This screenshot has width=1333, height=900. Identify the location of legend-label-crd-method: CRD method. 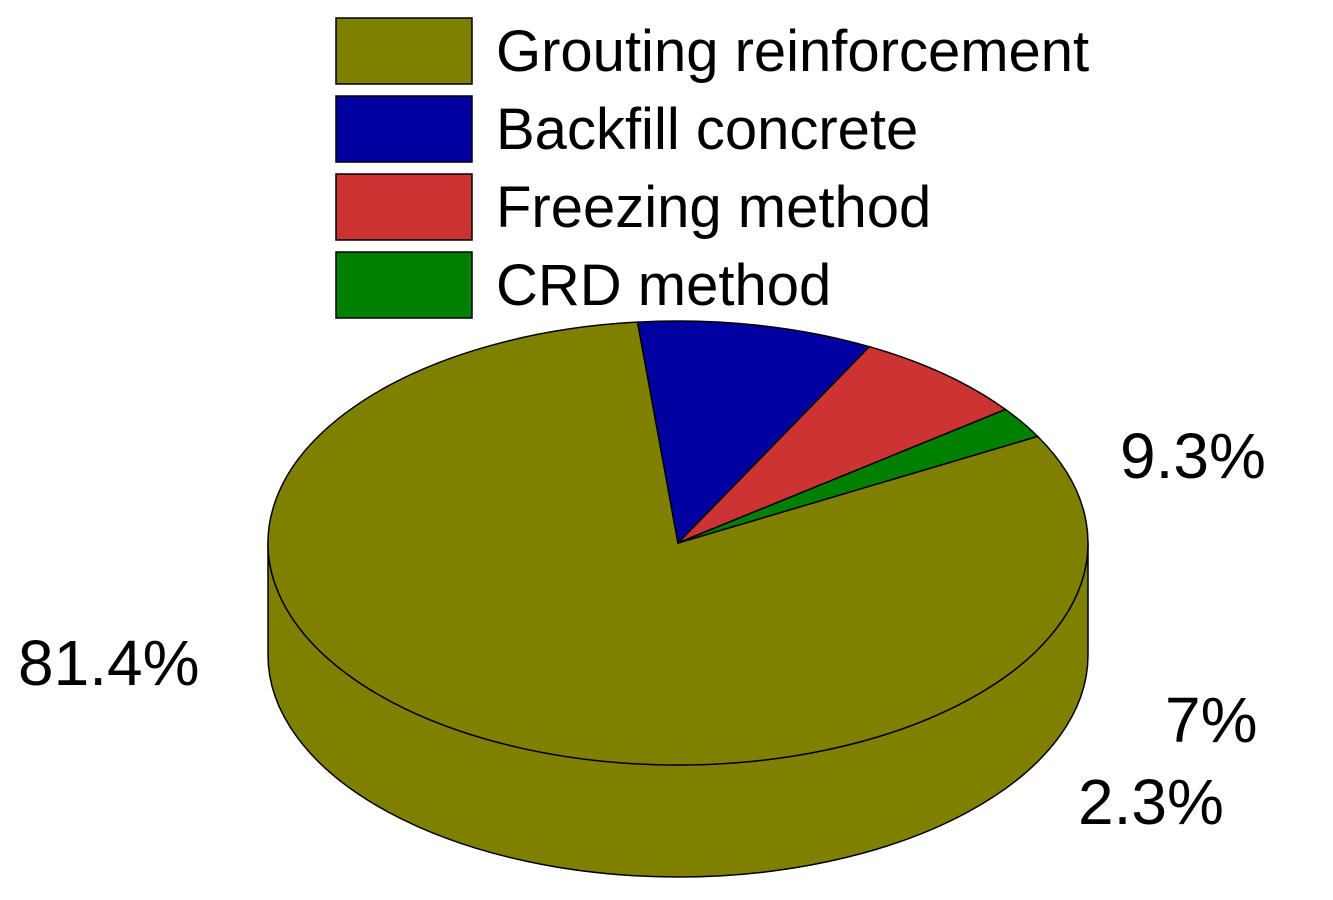
(663, 285).